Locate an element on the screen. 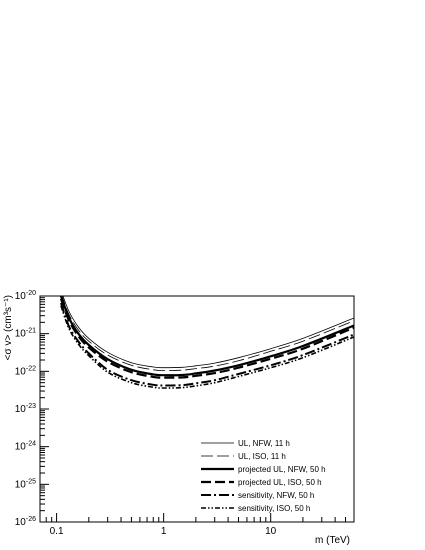 The height and width of the screenshot is (550, 425). x-tick-label: 10 is located at coordinates (271, 531).